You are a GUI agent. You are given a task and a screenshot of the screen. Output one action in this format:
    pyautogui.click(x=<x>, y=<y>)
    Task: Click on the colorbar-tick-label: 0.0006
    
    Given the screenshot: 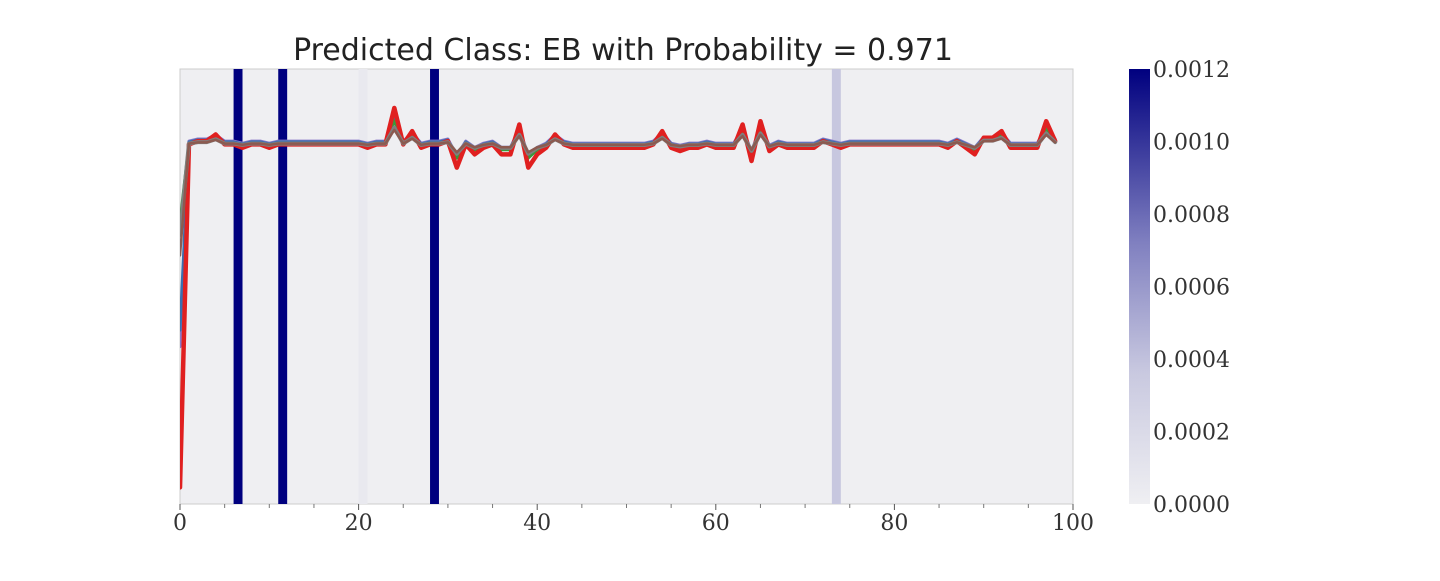 What is the action you would take?
    pyautogui.click(x=1191, y=288)
    